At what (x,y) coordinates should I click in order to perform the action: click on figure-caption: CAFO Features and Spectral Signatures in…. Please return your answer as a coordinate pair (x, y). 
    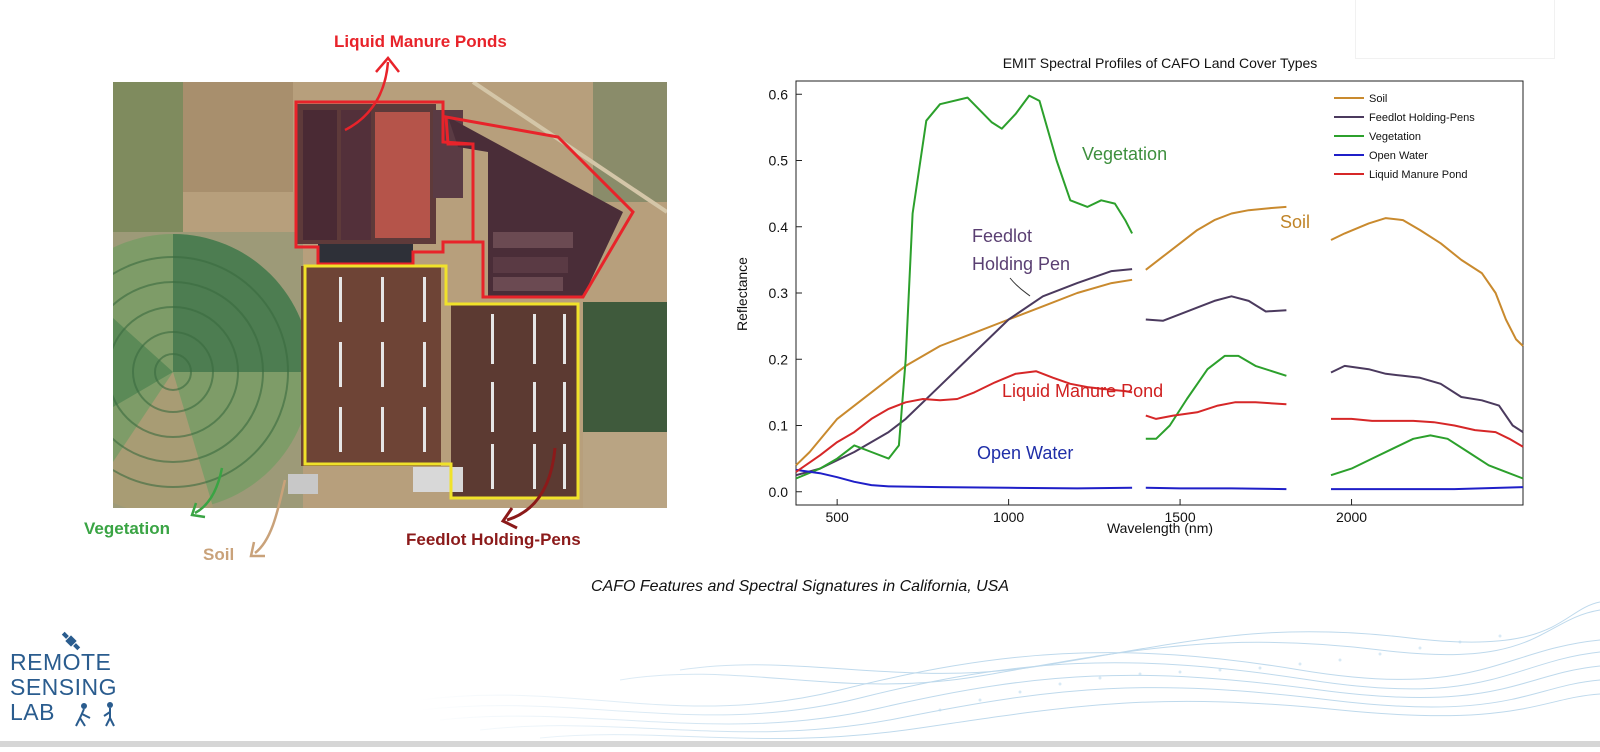
    Looking at the image, I should click on (800, 586).